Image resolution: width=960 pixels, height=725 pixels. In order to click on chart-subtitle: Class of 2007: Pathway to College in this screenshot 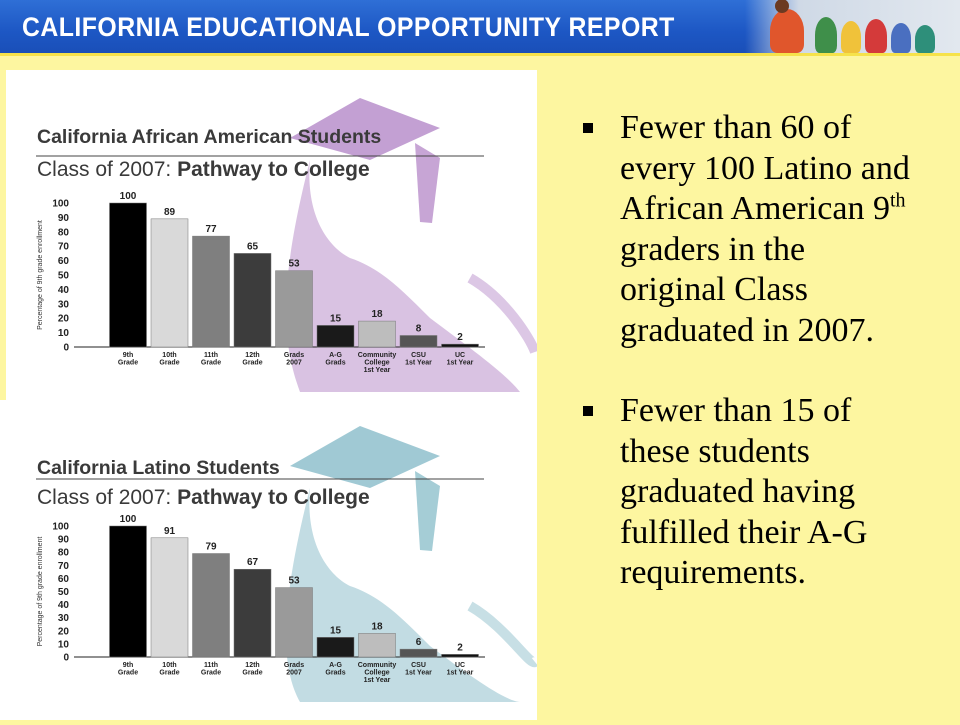, I will do `click(203, 497)`.